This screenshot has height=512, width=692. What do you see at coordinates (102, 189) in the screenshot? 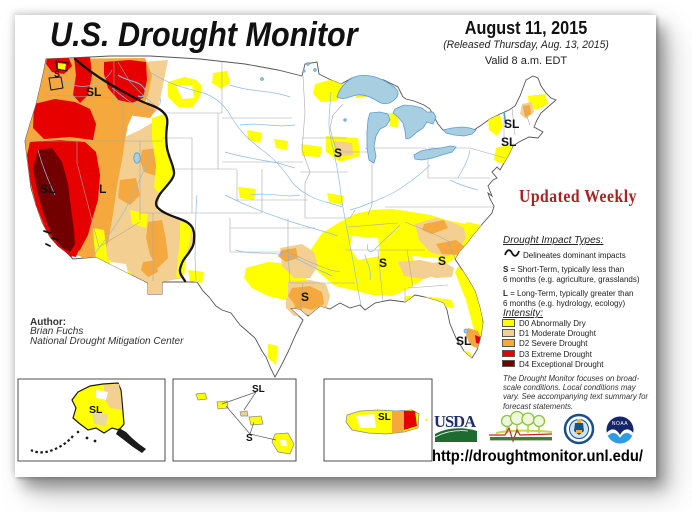
I see `svg-text: L` at bounding box center [102, 189].